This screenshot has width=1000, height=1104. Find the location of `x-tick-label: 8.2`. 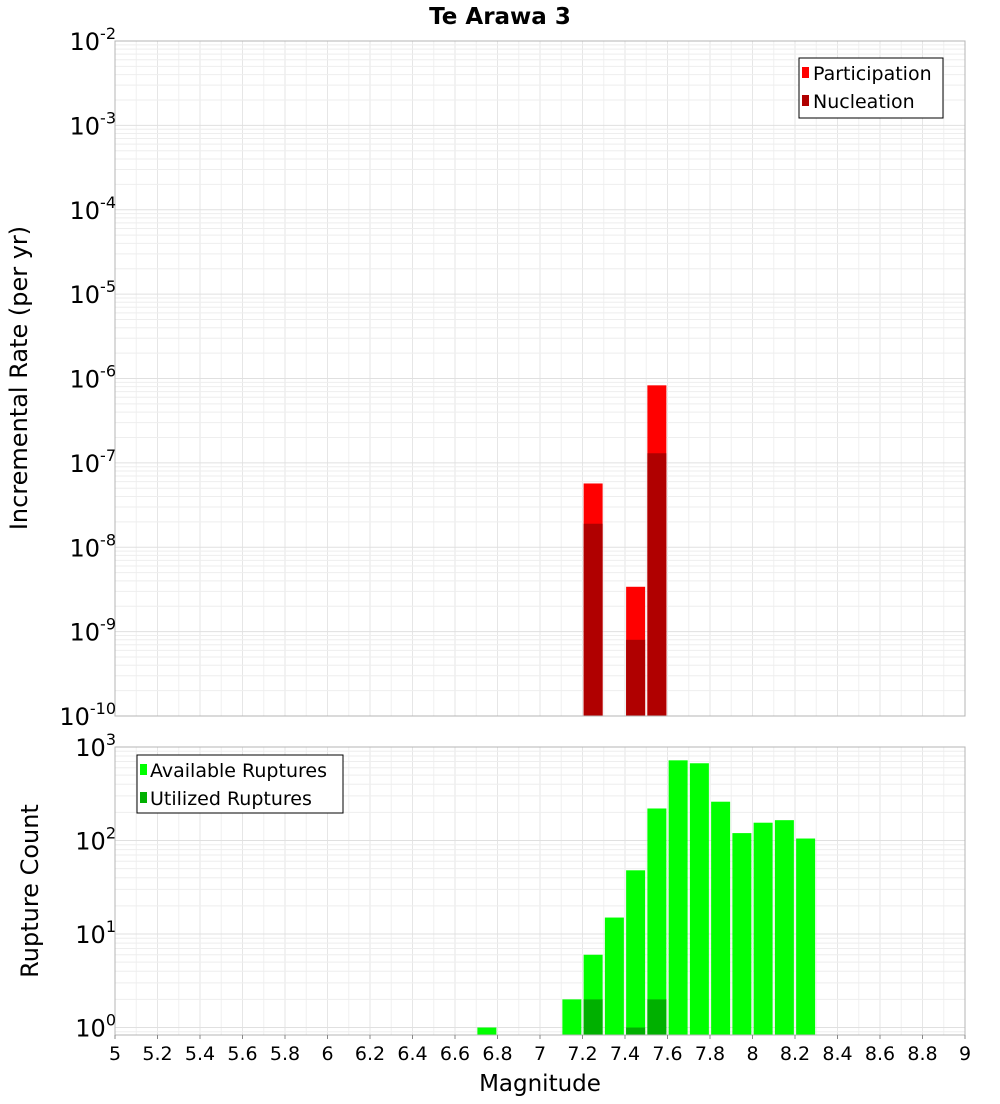

x-tick-label: 8.2 is located at coordinates (795, 1054).